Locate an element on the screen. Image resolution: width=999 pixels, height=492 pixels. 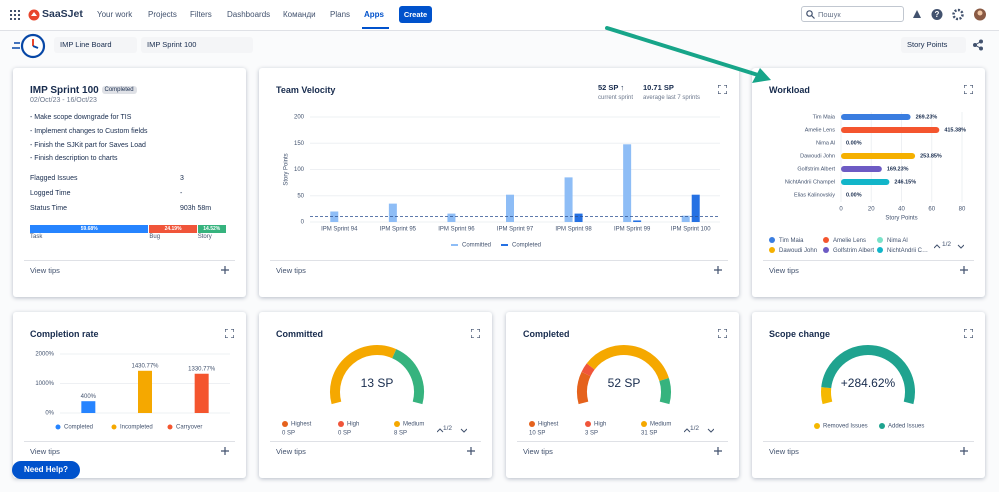
brand-logo is located at coordinates (34, 15).